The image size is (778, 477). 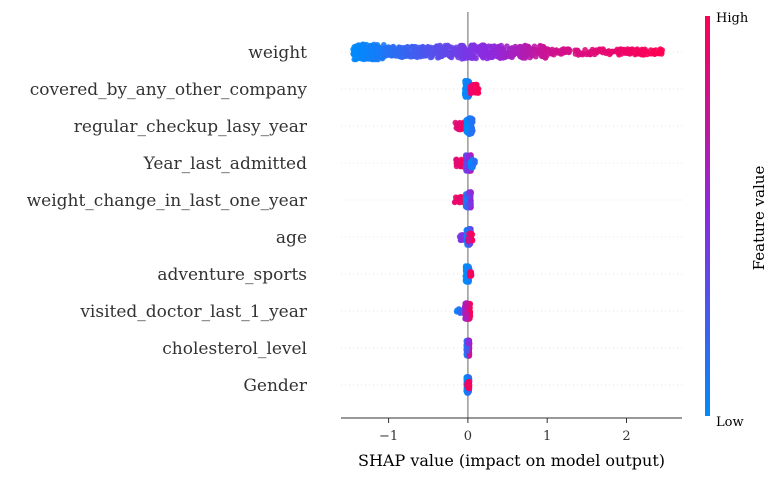 I want to click on colorbar-low-label: Low, so click(x=730, y=422).